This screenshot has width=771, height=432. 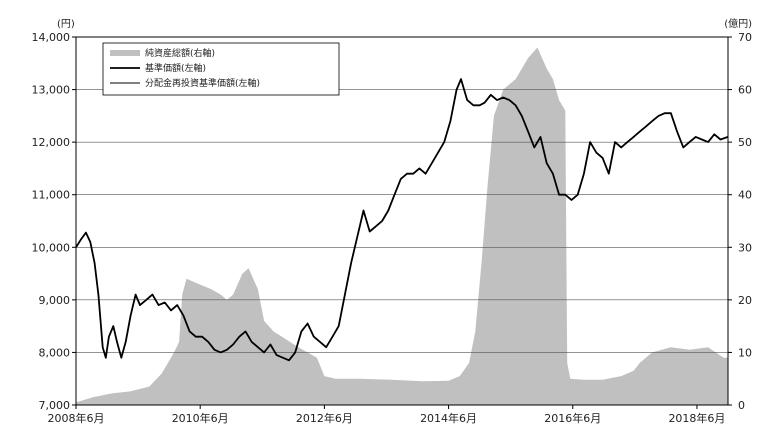 What do you see at coordinates (55, 300) in the screenshot?
I see `left-tick-label-2: 9,000` at bounding box center [55, 300].